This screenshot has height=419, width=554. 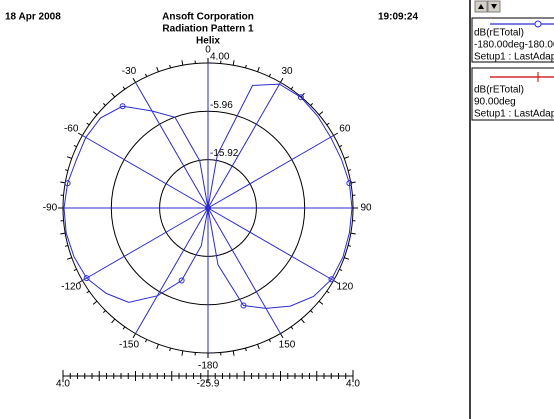 What do you see at coordinates (398, 17) in the screenshot?
I see `time: 19:09:24` at bounding box center [398, 17].